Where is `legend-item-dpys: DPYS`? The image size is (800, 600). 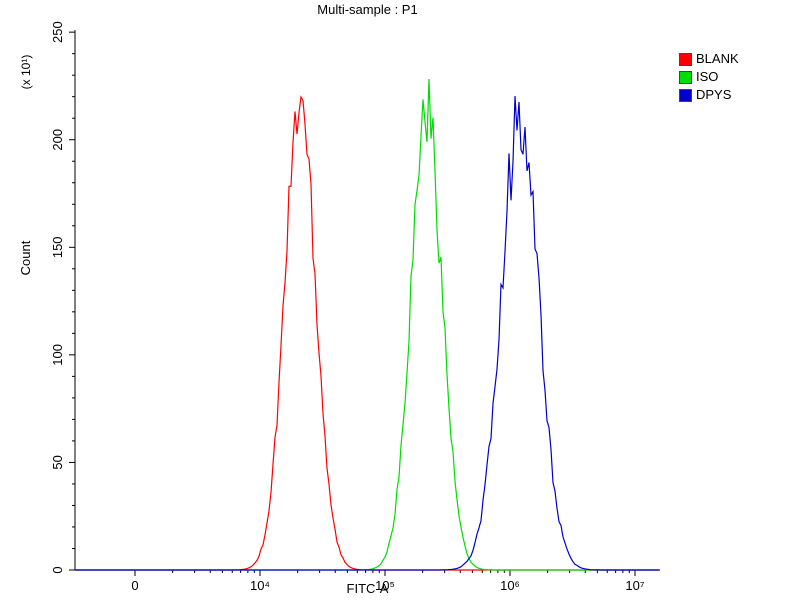 legend-item-dpys: DPYS is located at coordinates (709, 95).